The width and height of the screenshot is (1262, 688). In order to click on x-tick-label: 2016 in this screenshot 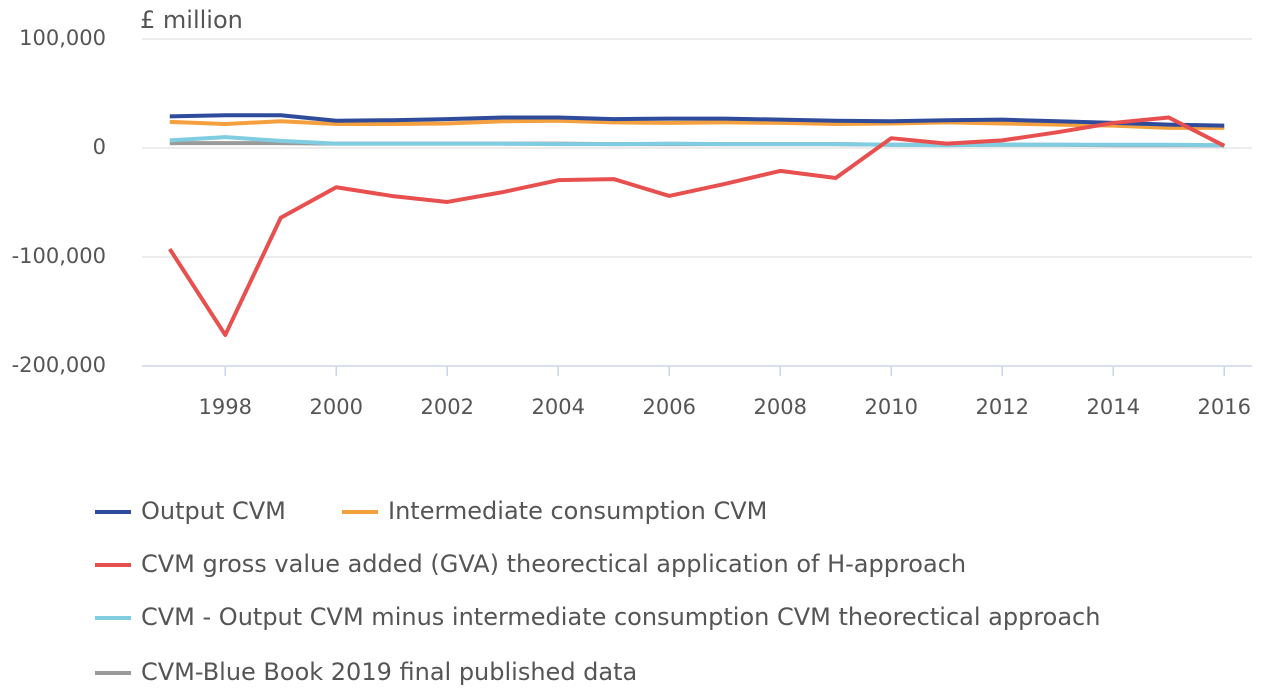, I will do `click(1224, 407)`.